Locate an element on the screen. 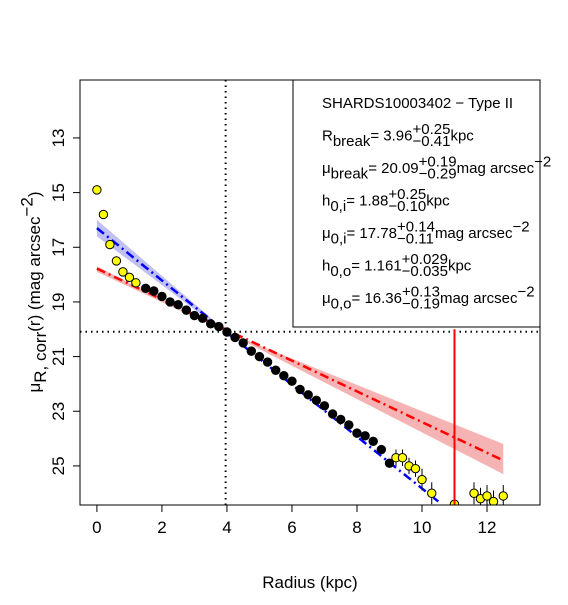  label-part: +0.19 is located at coordinates (438, 161).